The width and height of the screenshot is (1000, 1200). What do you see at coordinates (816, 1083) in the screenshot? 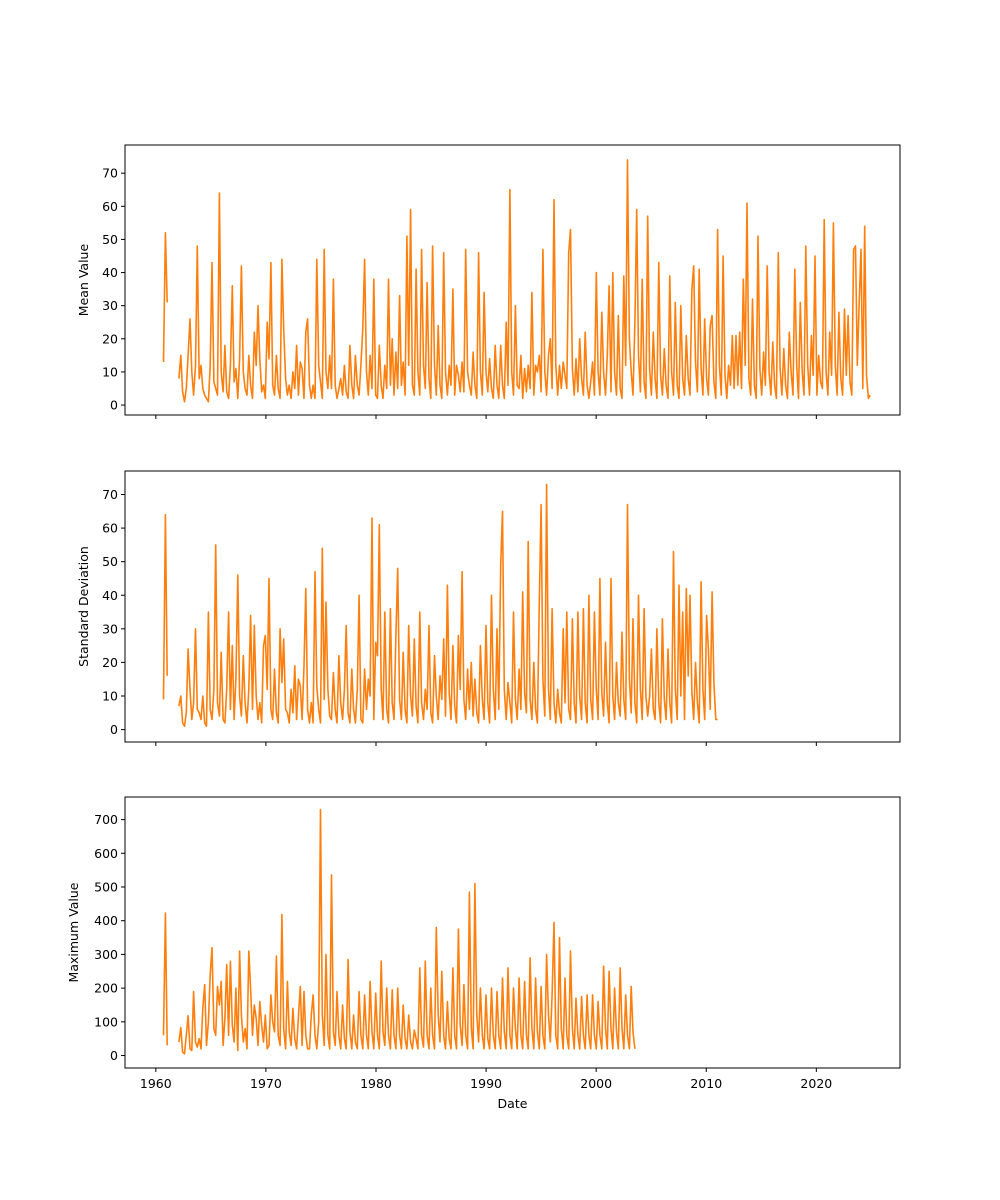
I see `x-tick-label: 2020` at bounding box center [816, 1083].